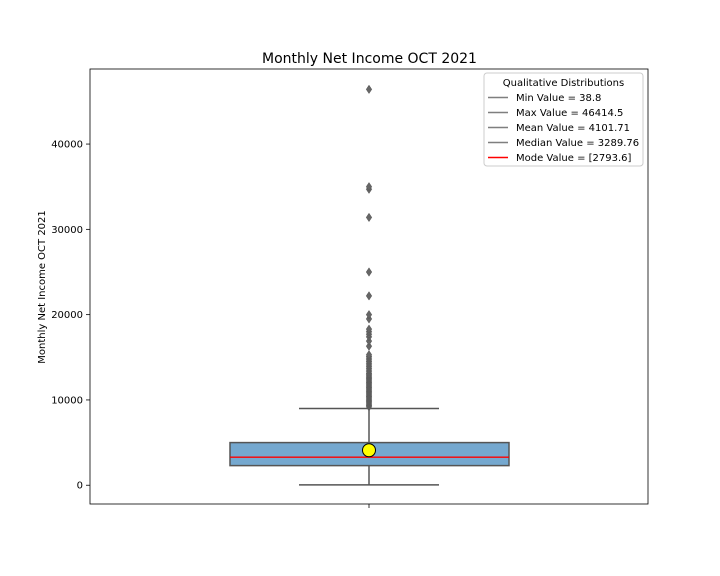  Describe the element at coordinates (67, 230) in the screenshot. I see `y-tick-label: 30000` at that location.